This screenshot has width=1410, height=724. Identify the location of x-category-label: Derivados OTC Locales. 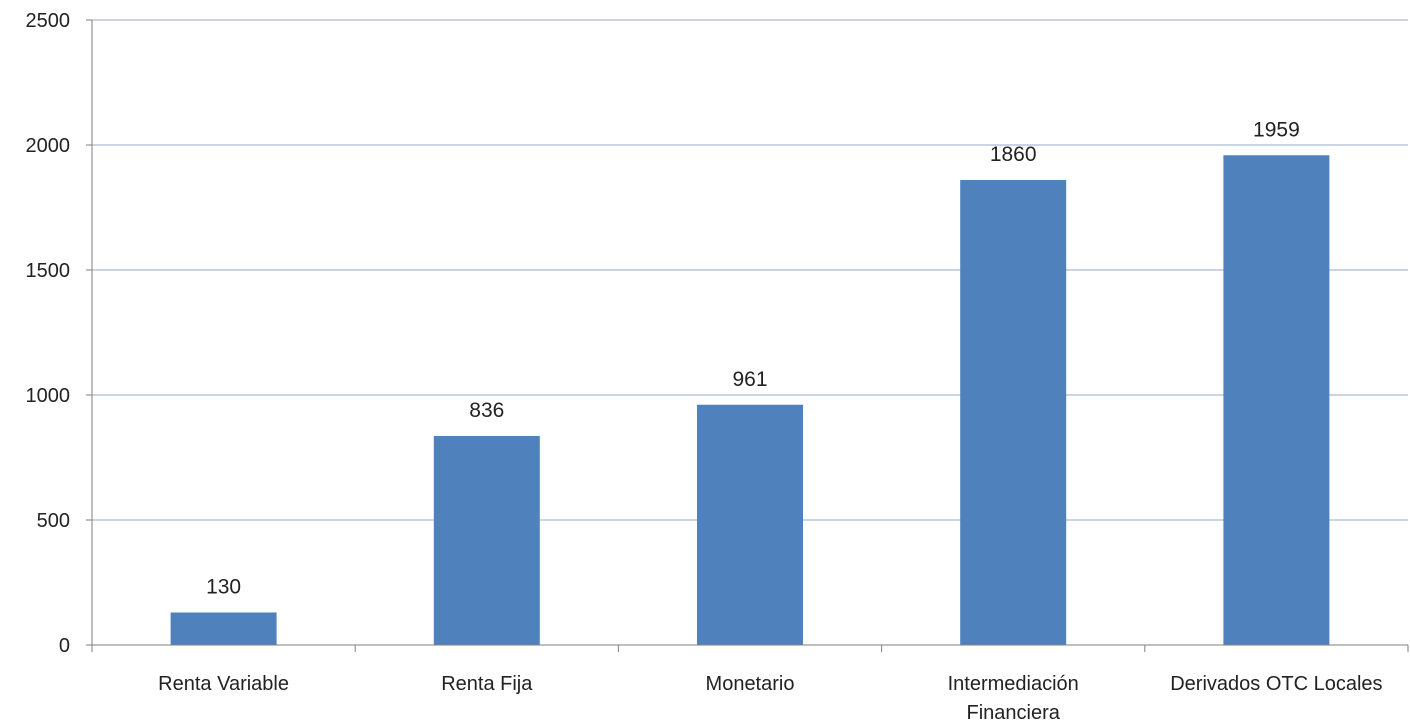
(1276, 684).